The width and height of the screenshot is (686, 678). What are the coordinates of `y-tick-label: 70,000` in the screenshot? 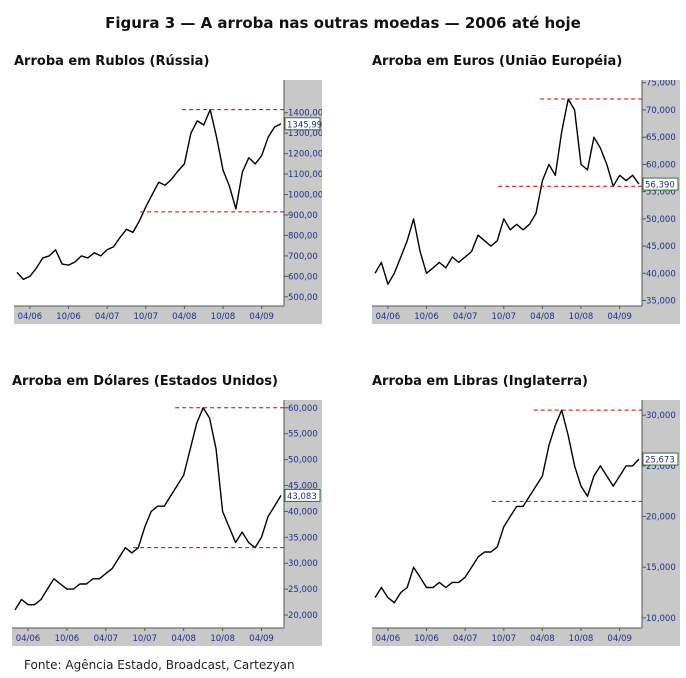 It's located at (661, 111).